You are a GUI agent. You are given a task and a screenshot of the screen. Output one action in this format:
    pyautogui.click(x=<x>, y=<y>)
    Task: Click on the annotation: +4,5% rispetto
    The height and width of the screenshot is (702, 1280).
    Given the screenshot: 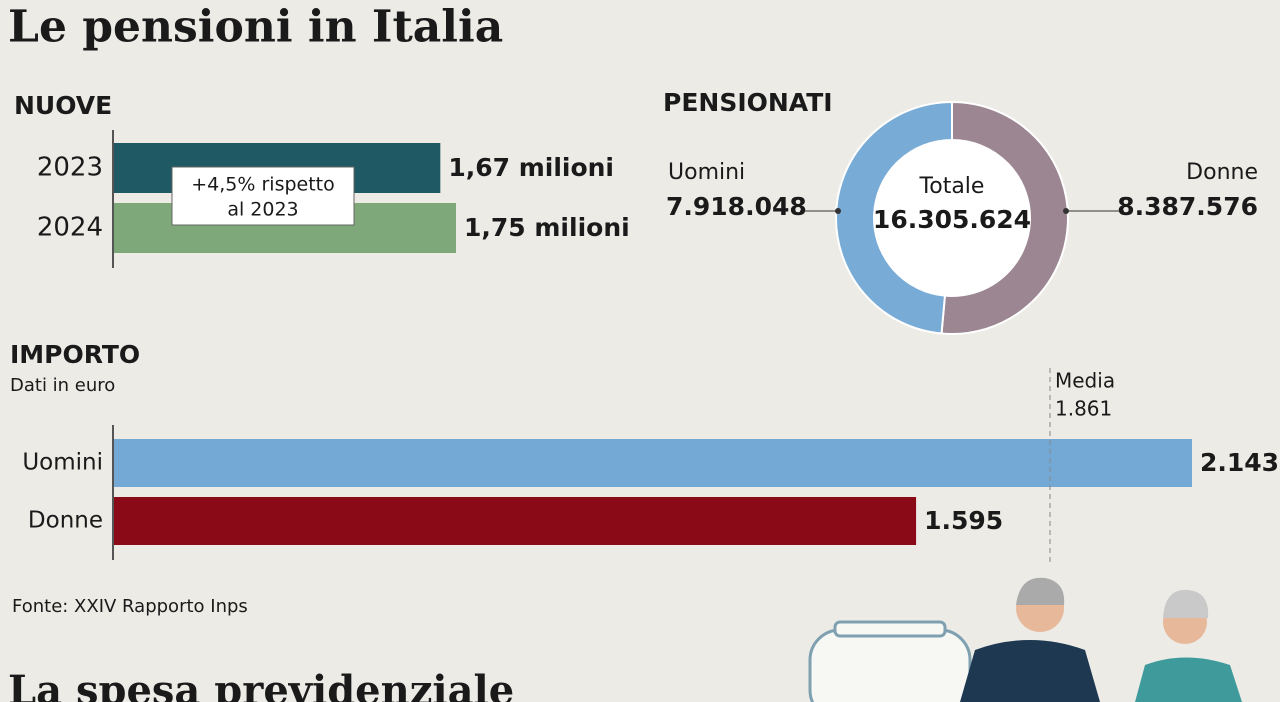 What is the action you would take?
    pyautogui.click(x=263, y=185)
    